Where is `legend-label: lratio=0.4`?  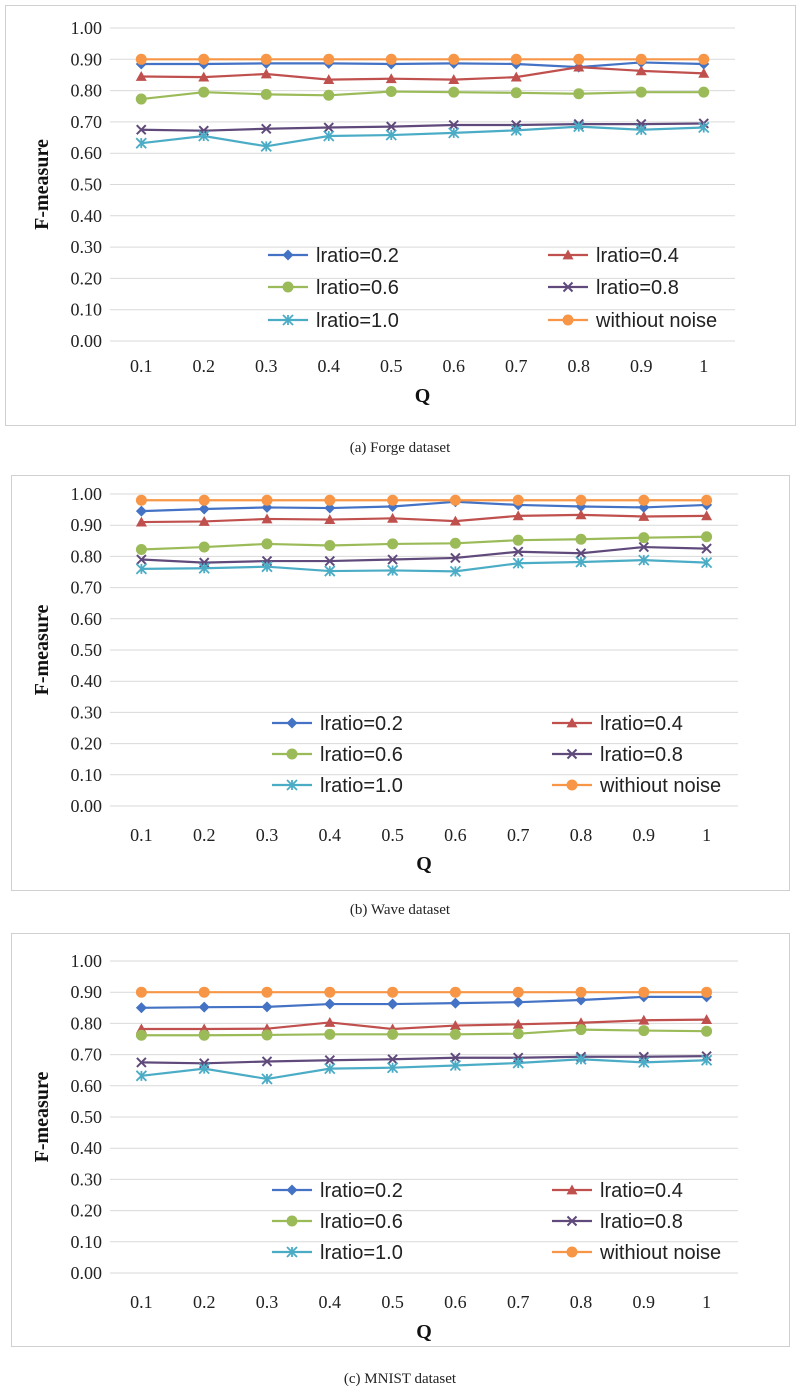
legend-label: lratio=0.4 is located at coordinates (641, 724).